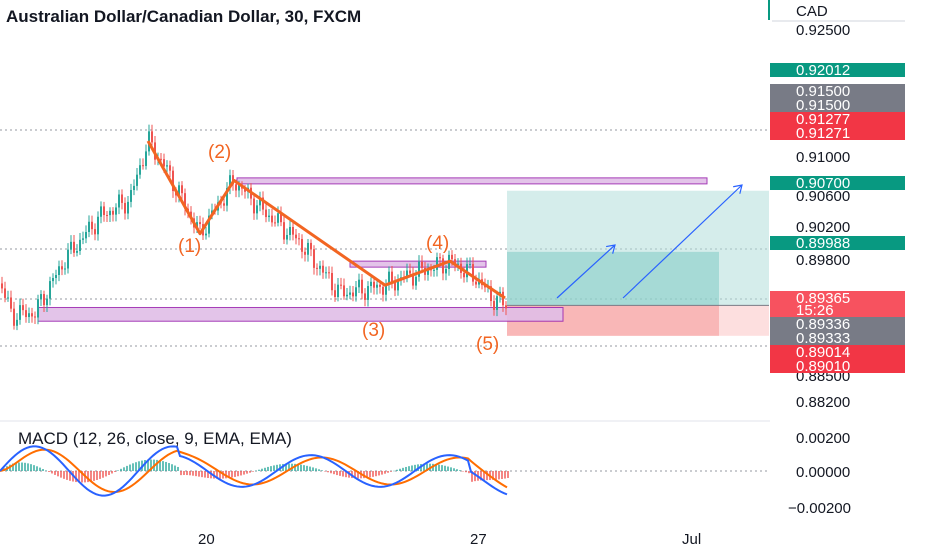 The height and width of the screenshot is (555, 932). What do you see at coordinates (823, 366) in the screenshot?
I see `price-tag-label: 0.89010` at bounding box center [823, 366].